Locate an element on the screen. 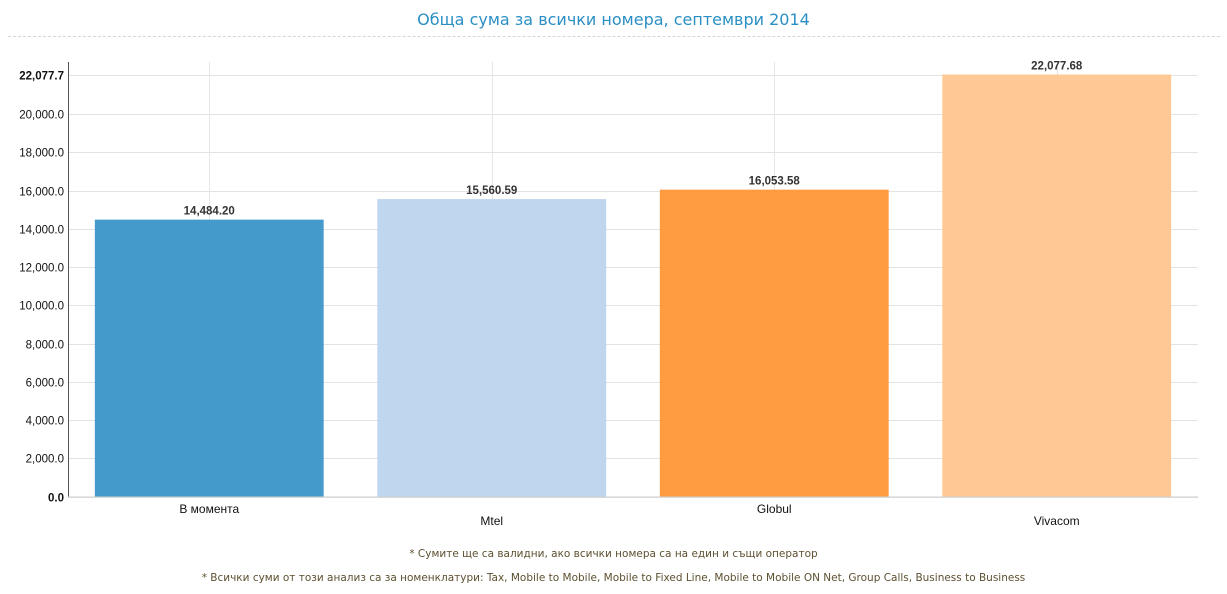 Image resolution: width=1227 pixels, height=594 pixels. y-tick-label: 18,000.0 is located at coordinates (41, 154).